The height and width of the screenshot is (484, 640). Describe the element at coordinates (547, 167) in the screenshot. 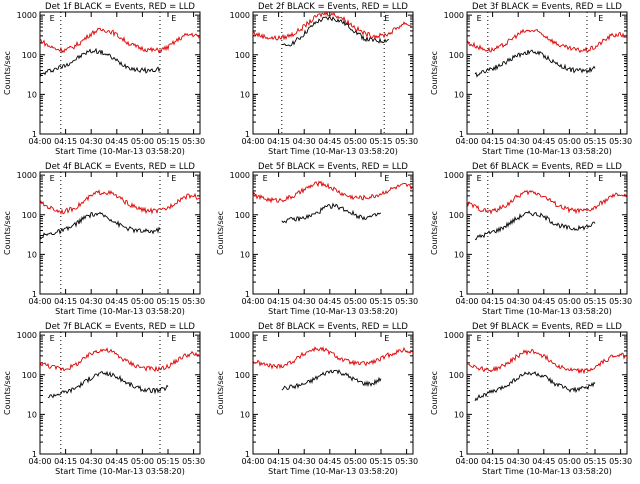

I see `chart-title: Det 6f BLACK = Events, RED = LLD` at that location.